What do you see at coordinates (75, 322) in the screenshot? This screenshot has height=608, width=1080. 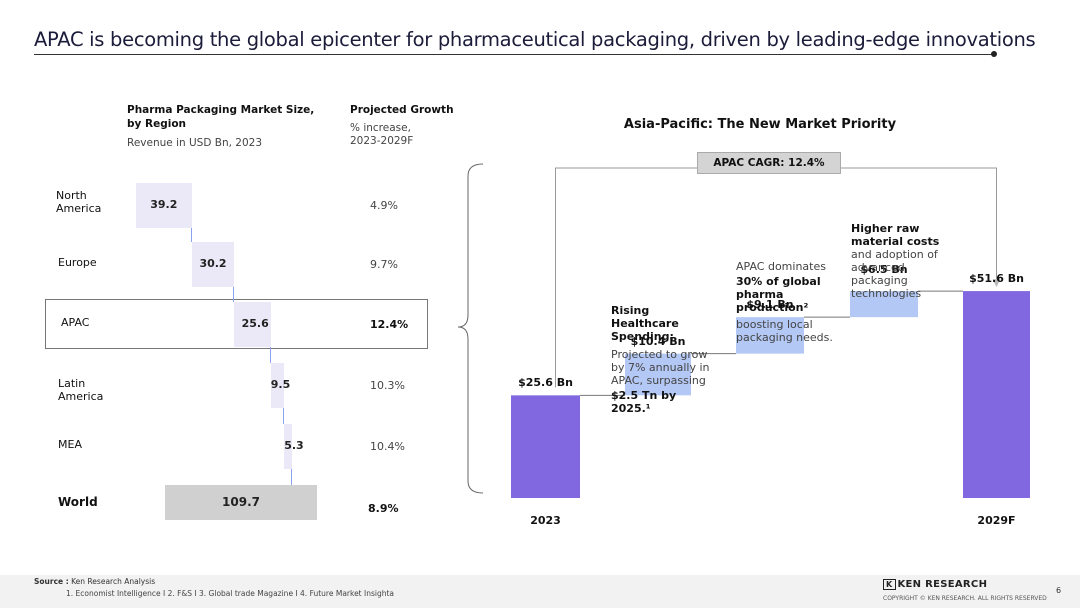 I see `region-label-apac: APAC` at bounding box center [75, 322].